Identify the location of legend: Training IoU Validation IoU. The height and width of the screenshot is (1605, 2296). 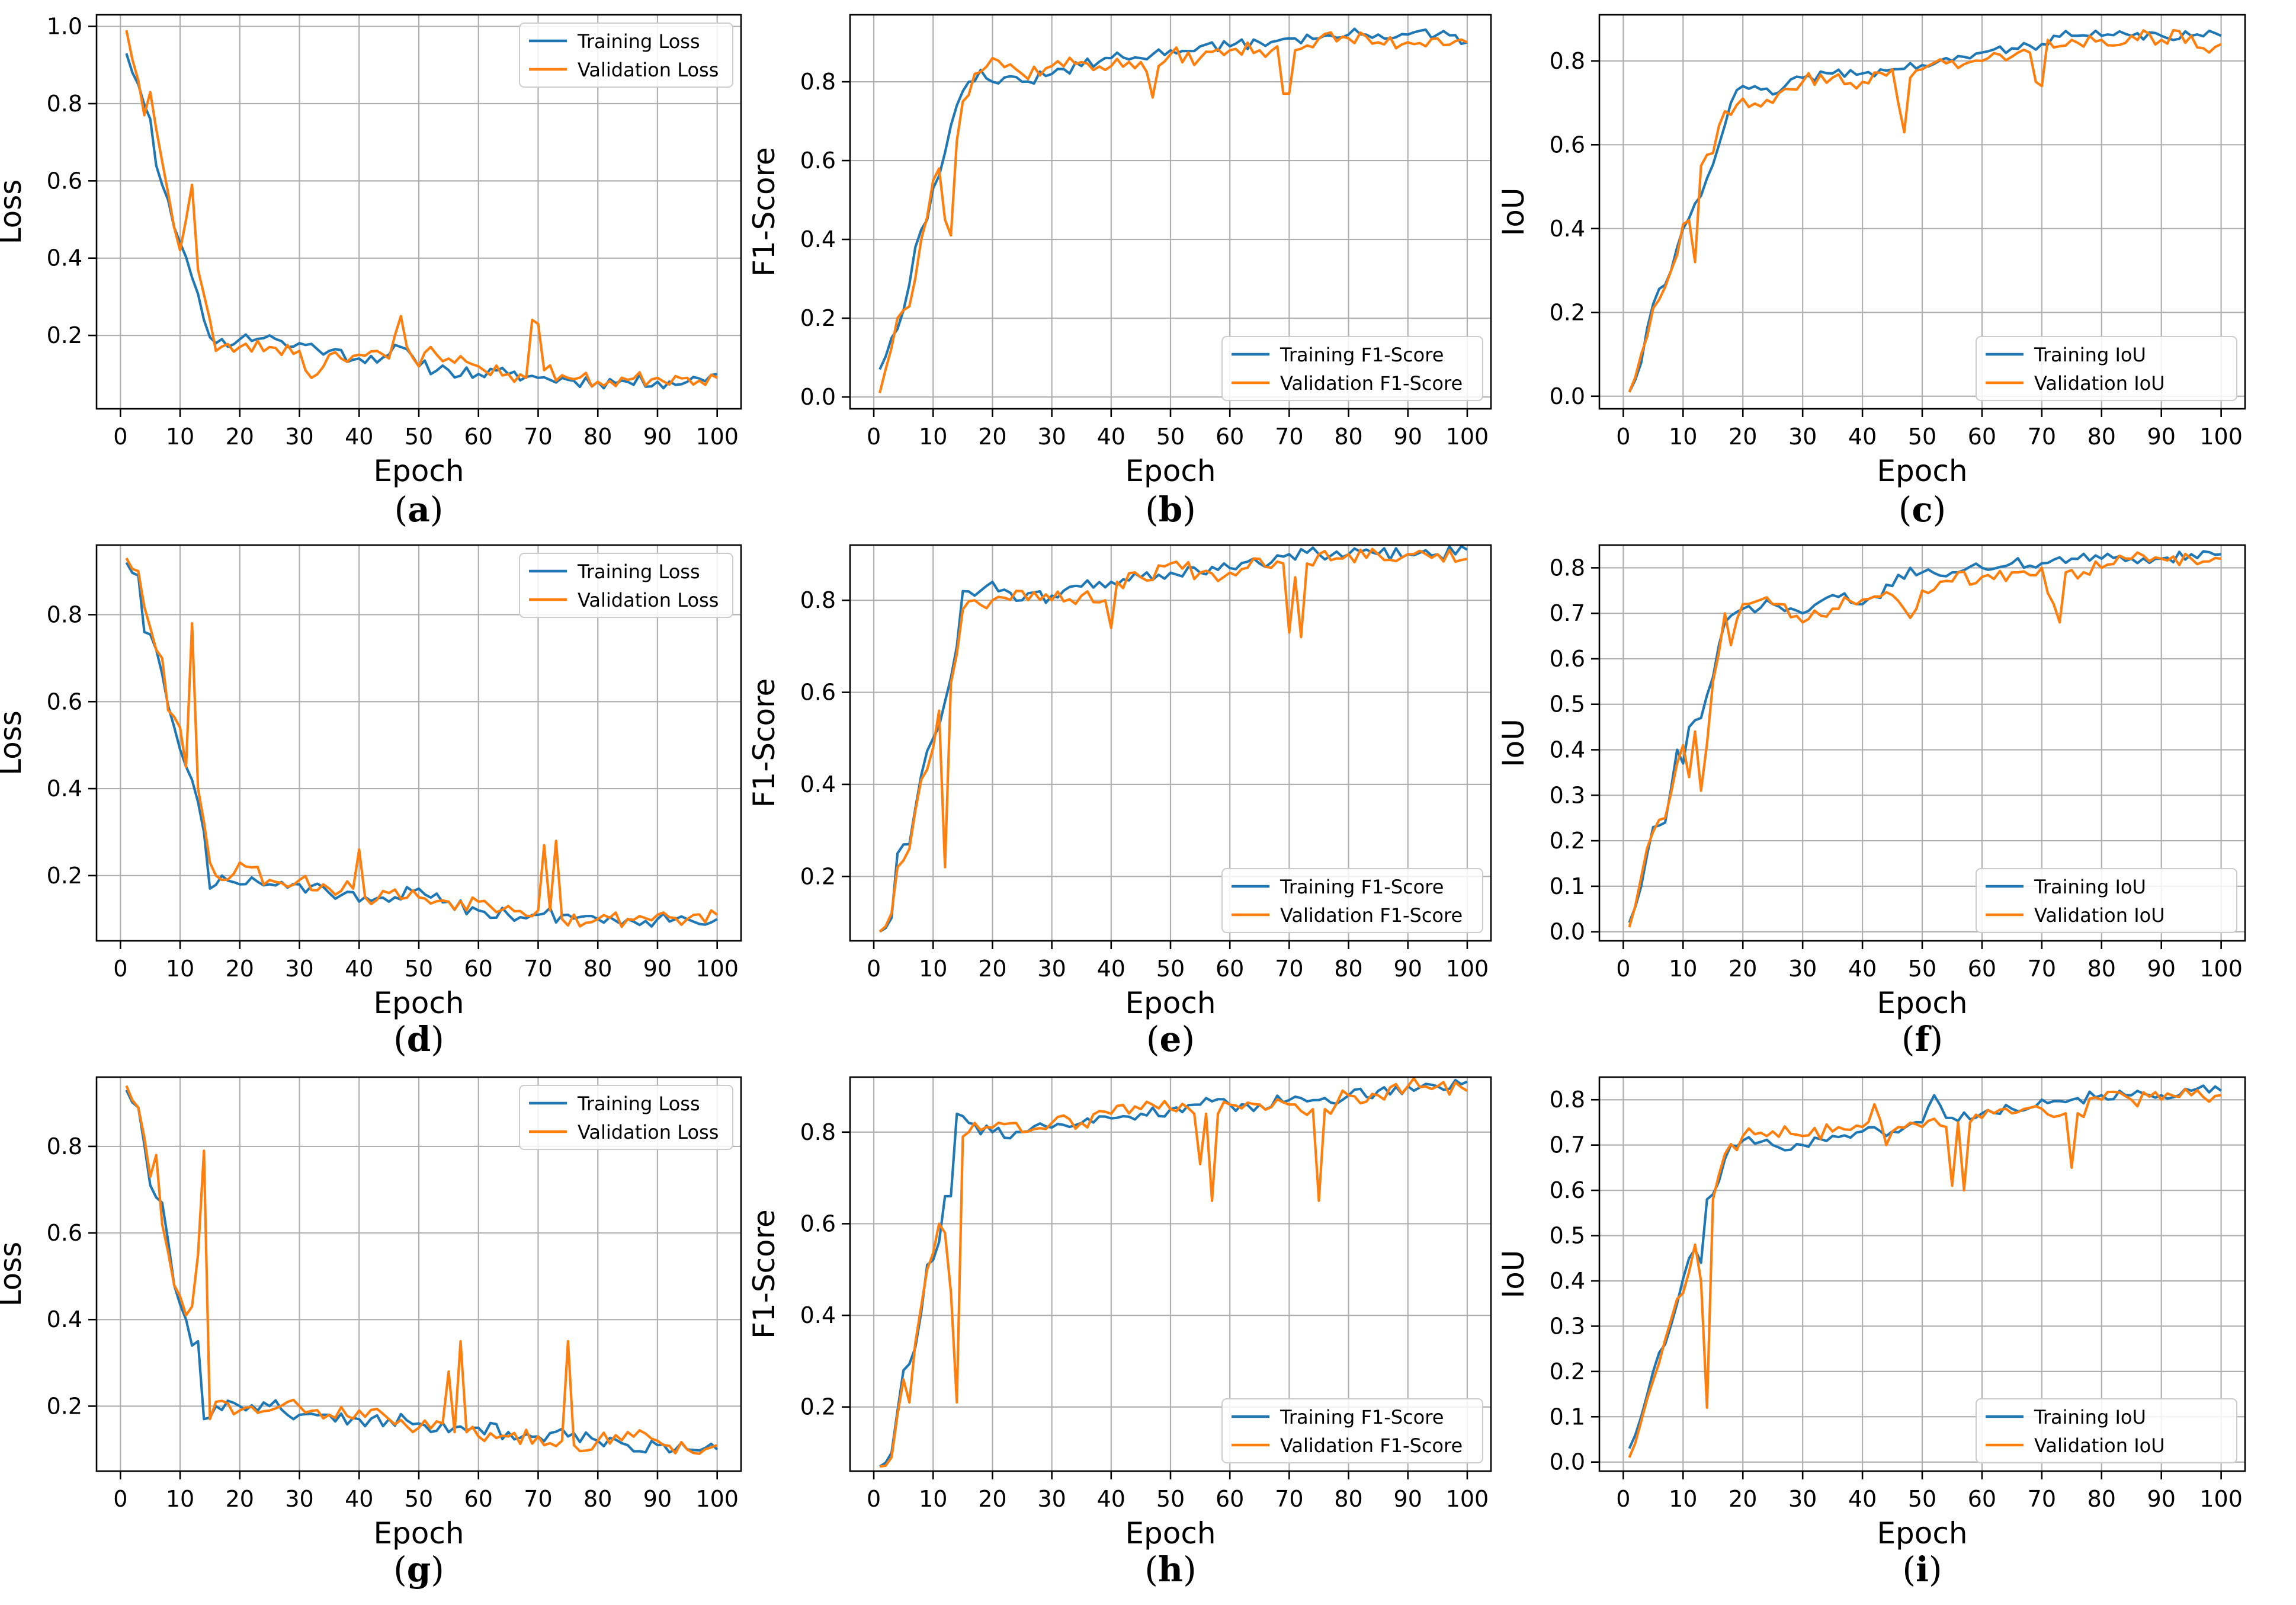
(2106, 1430).